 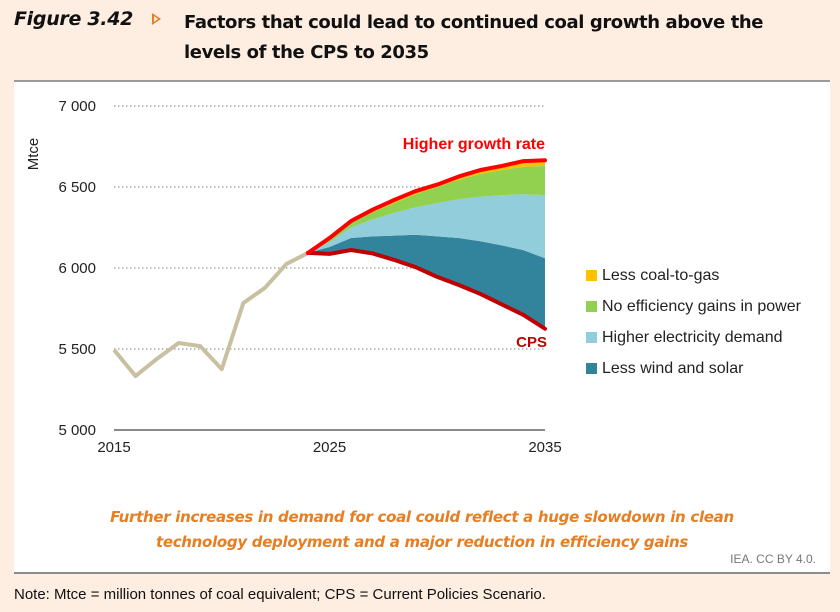 What do you see at coordinates (474, 144) in the screenshot?
I see `higher-growth-label: Higher growth rate` at bounding box center [474, 144].